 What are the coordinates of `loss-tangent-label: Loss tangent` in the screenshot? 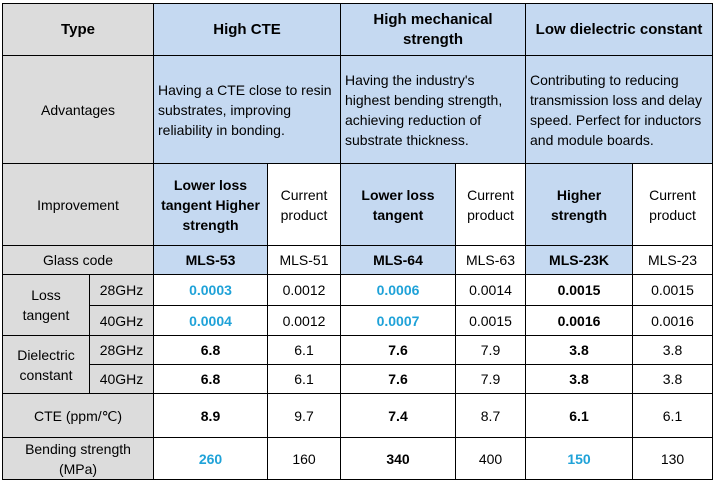 It's located at (46, 305).